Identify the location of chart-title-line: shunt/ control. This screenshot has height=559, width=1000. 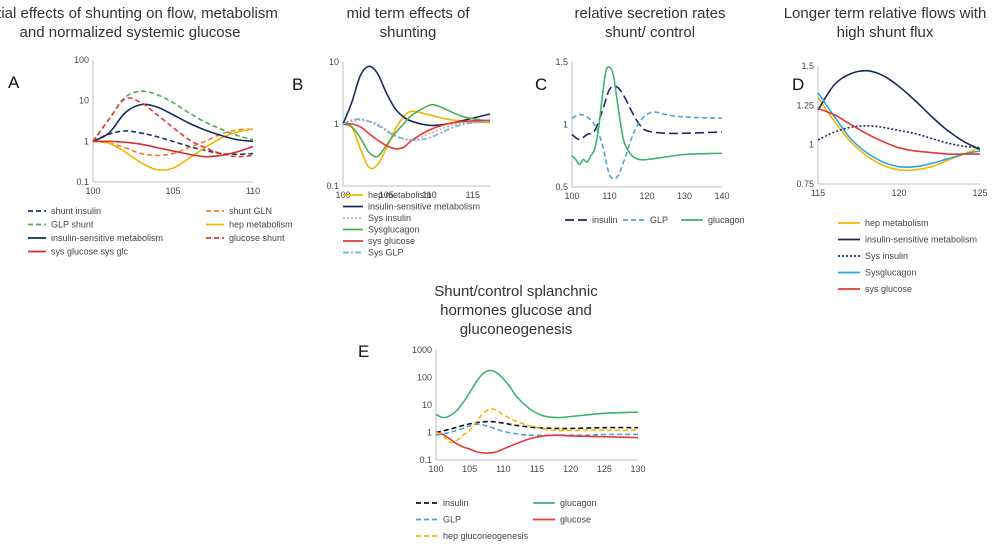
(650, 32).